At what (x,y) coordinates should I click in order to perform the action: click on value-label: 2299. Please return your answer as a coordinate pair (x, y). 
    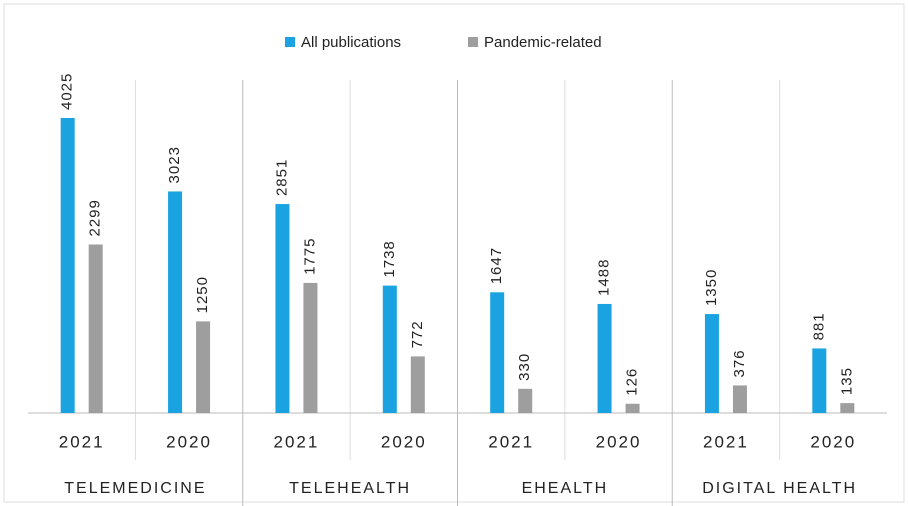
    Looking at the image, I should click on (95, 217).